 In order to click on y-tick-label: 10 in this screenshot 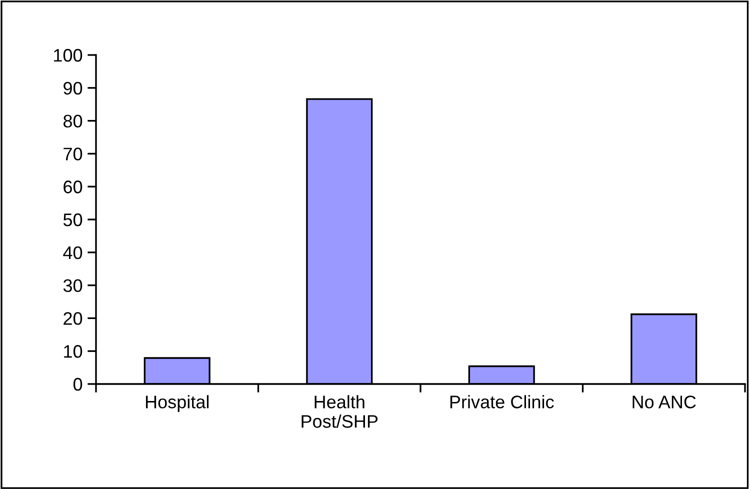, I will do `click(73, 351)`.